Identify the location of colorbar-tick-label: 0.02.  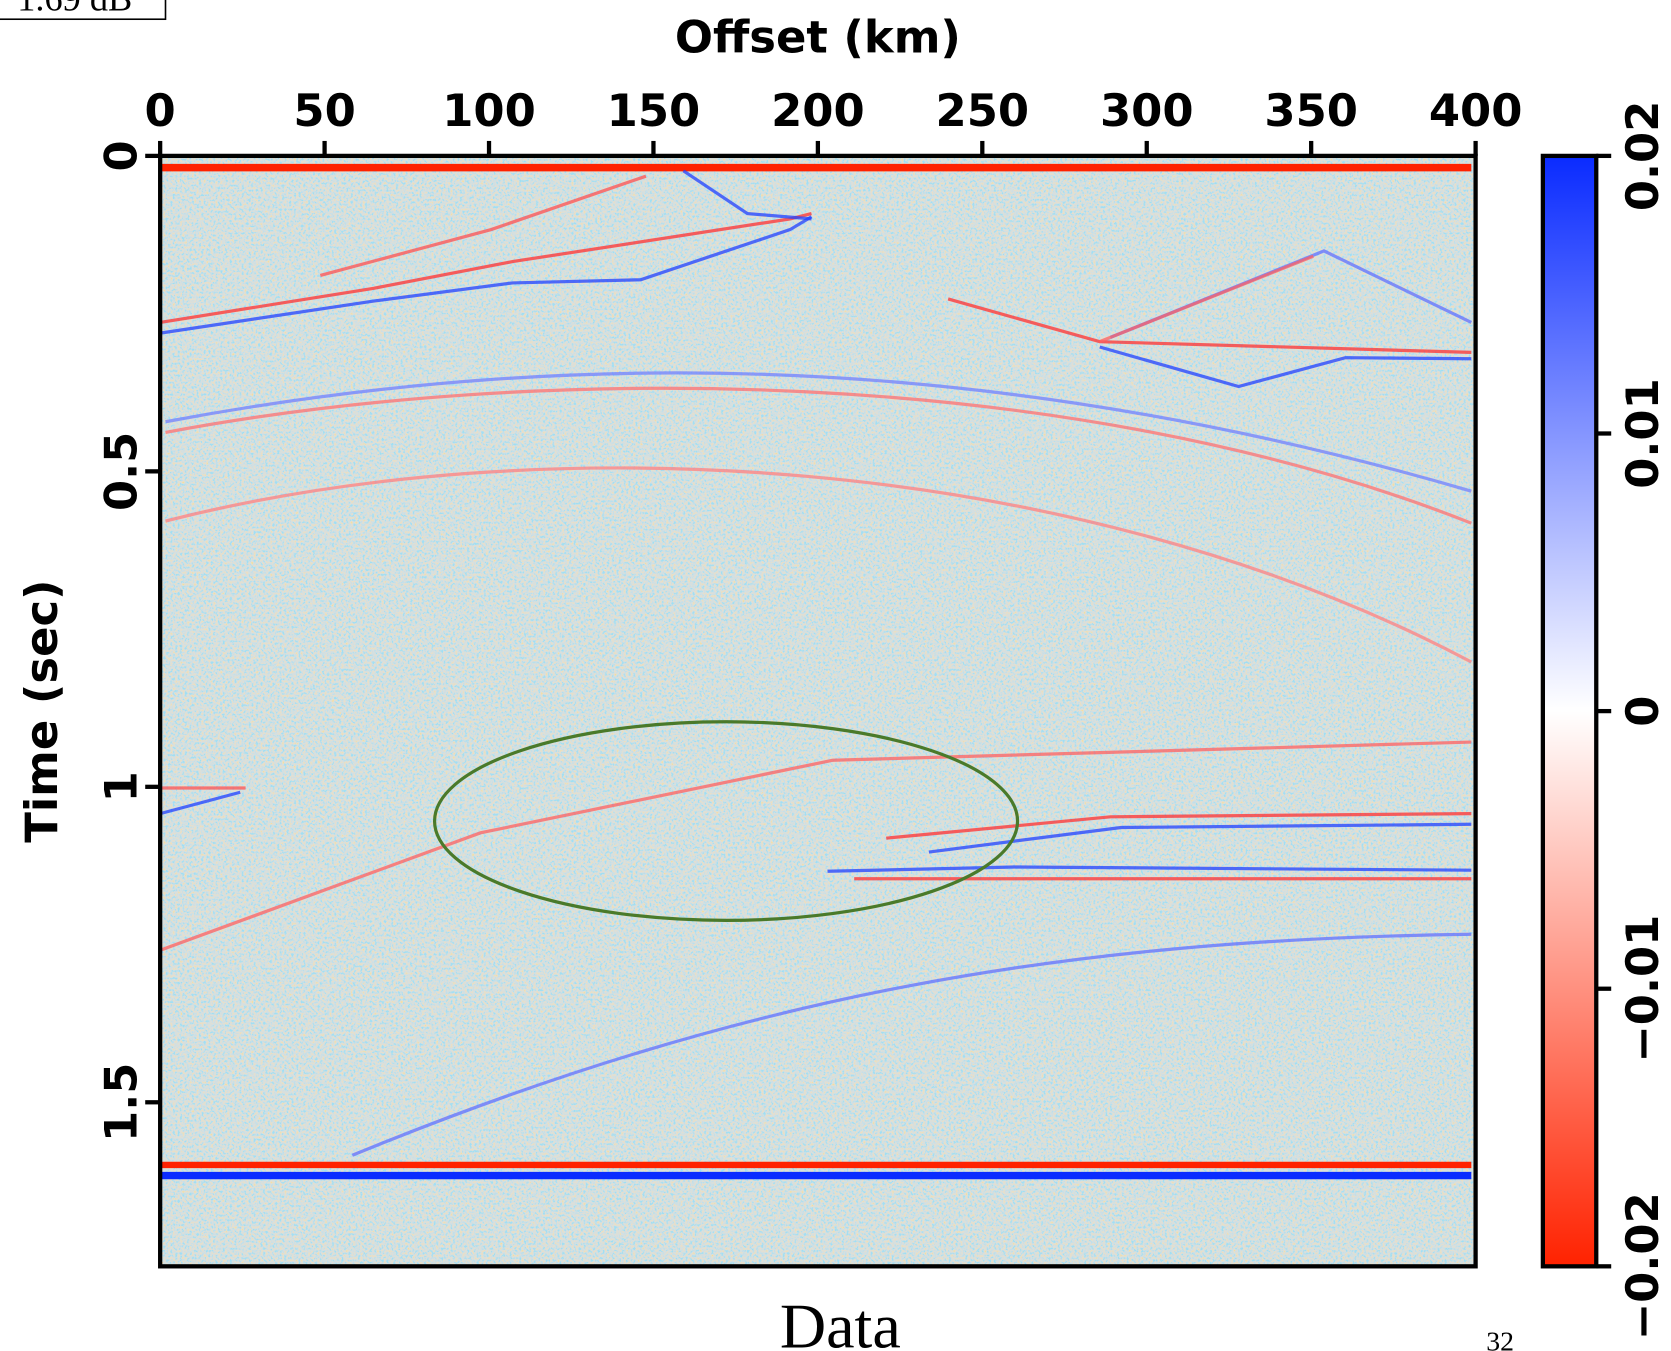
(1642, 156).